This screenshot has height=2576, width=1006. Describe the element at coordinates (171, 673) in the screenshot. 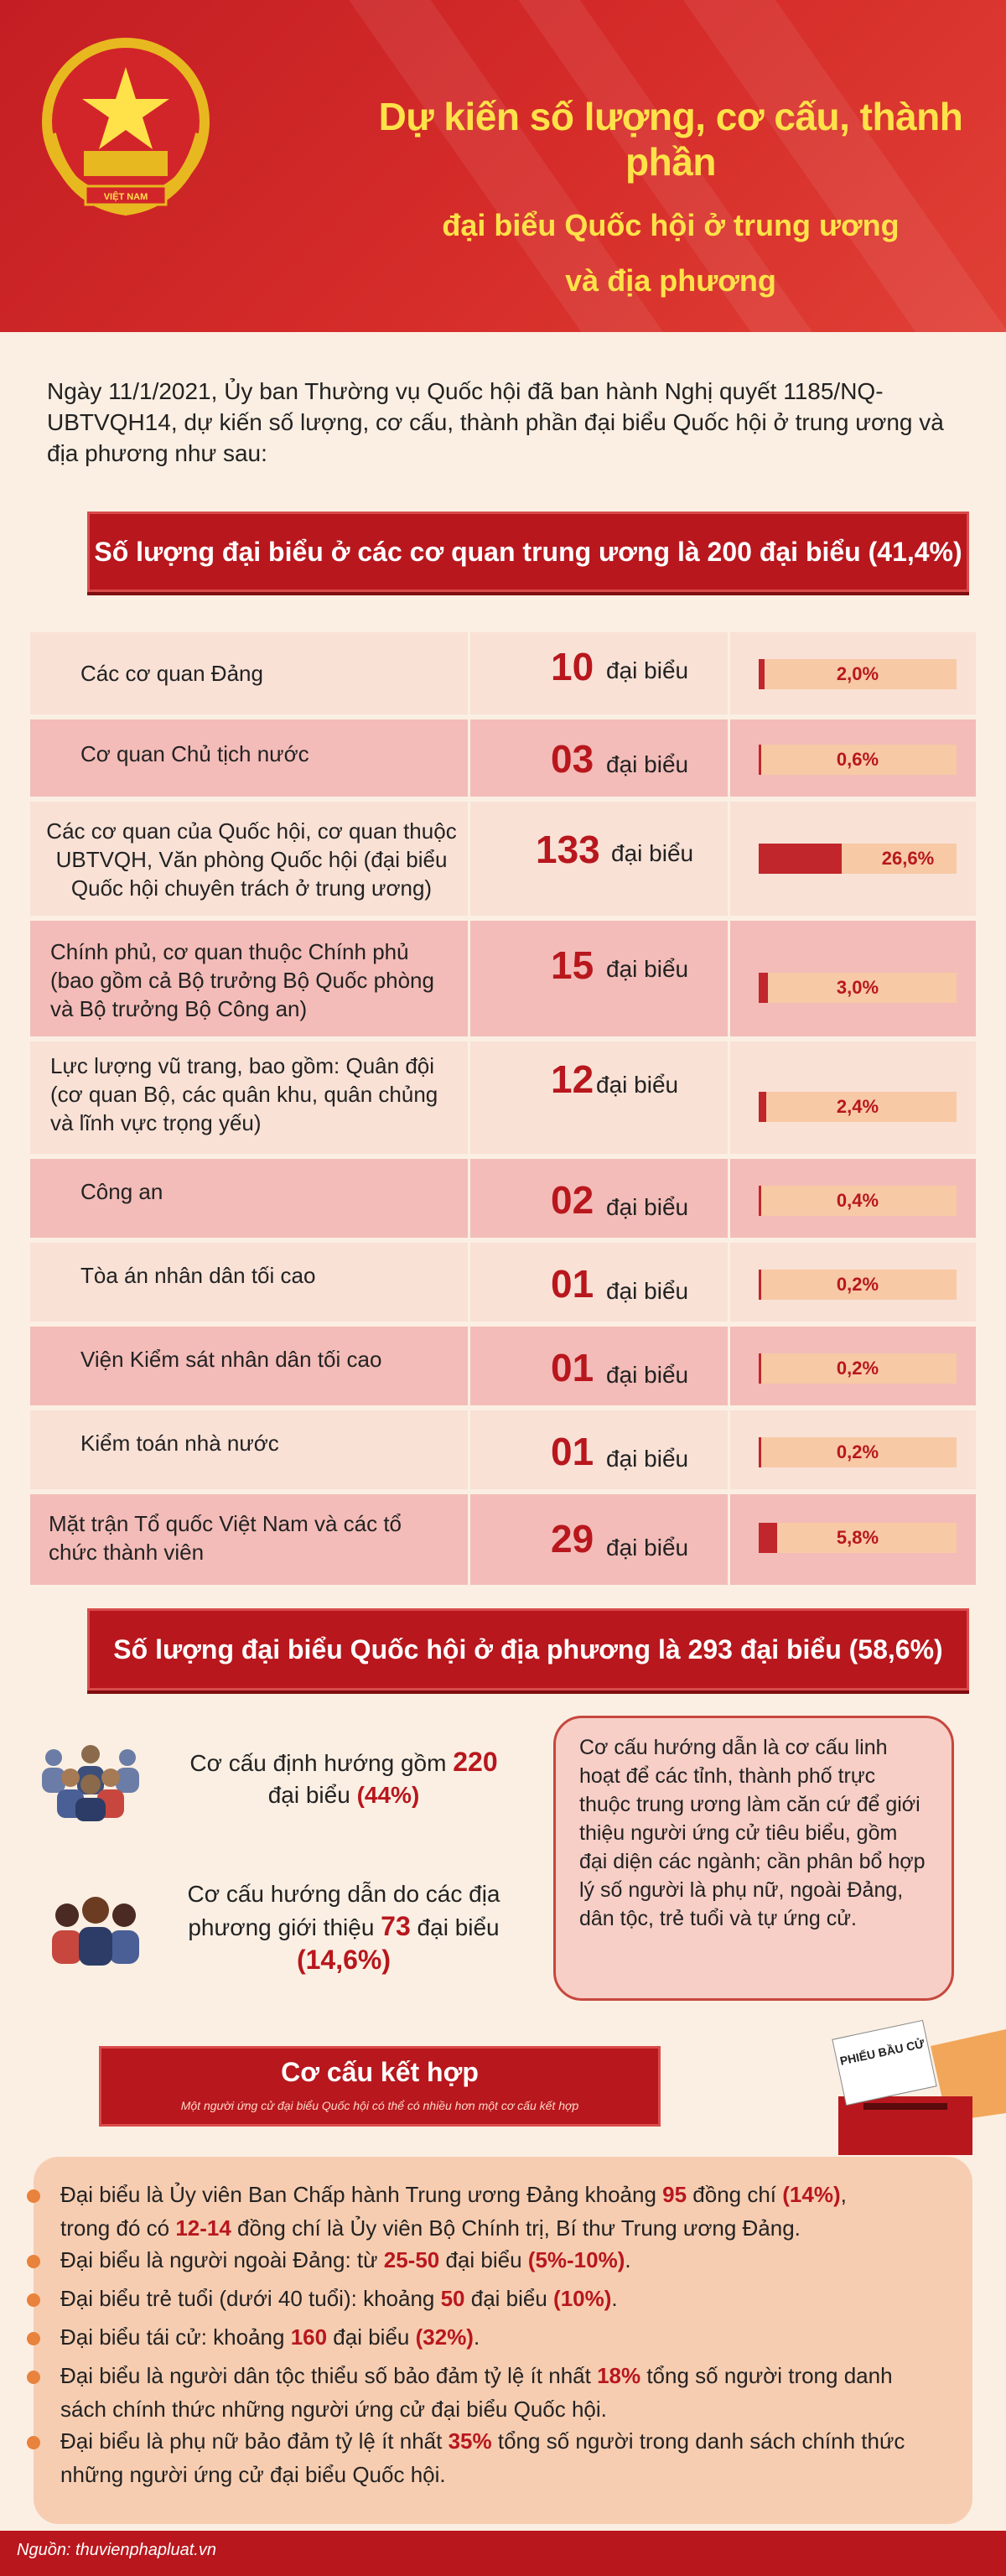

I see `row-label: Các cơ quan Đảng` at that location.